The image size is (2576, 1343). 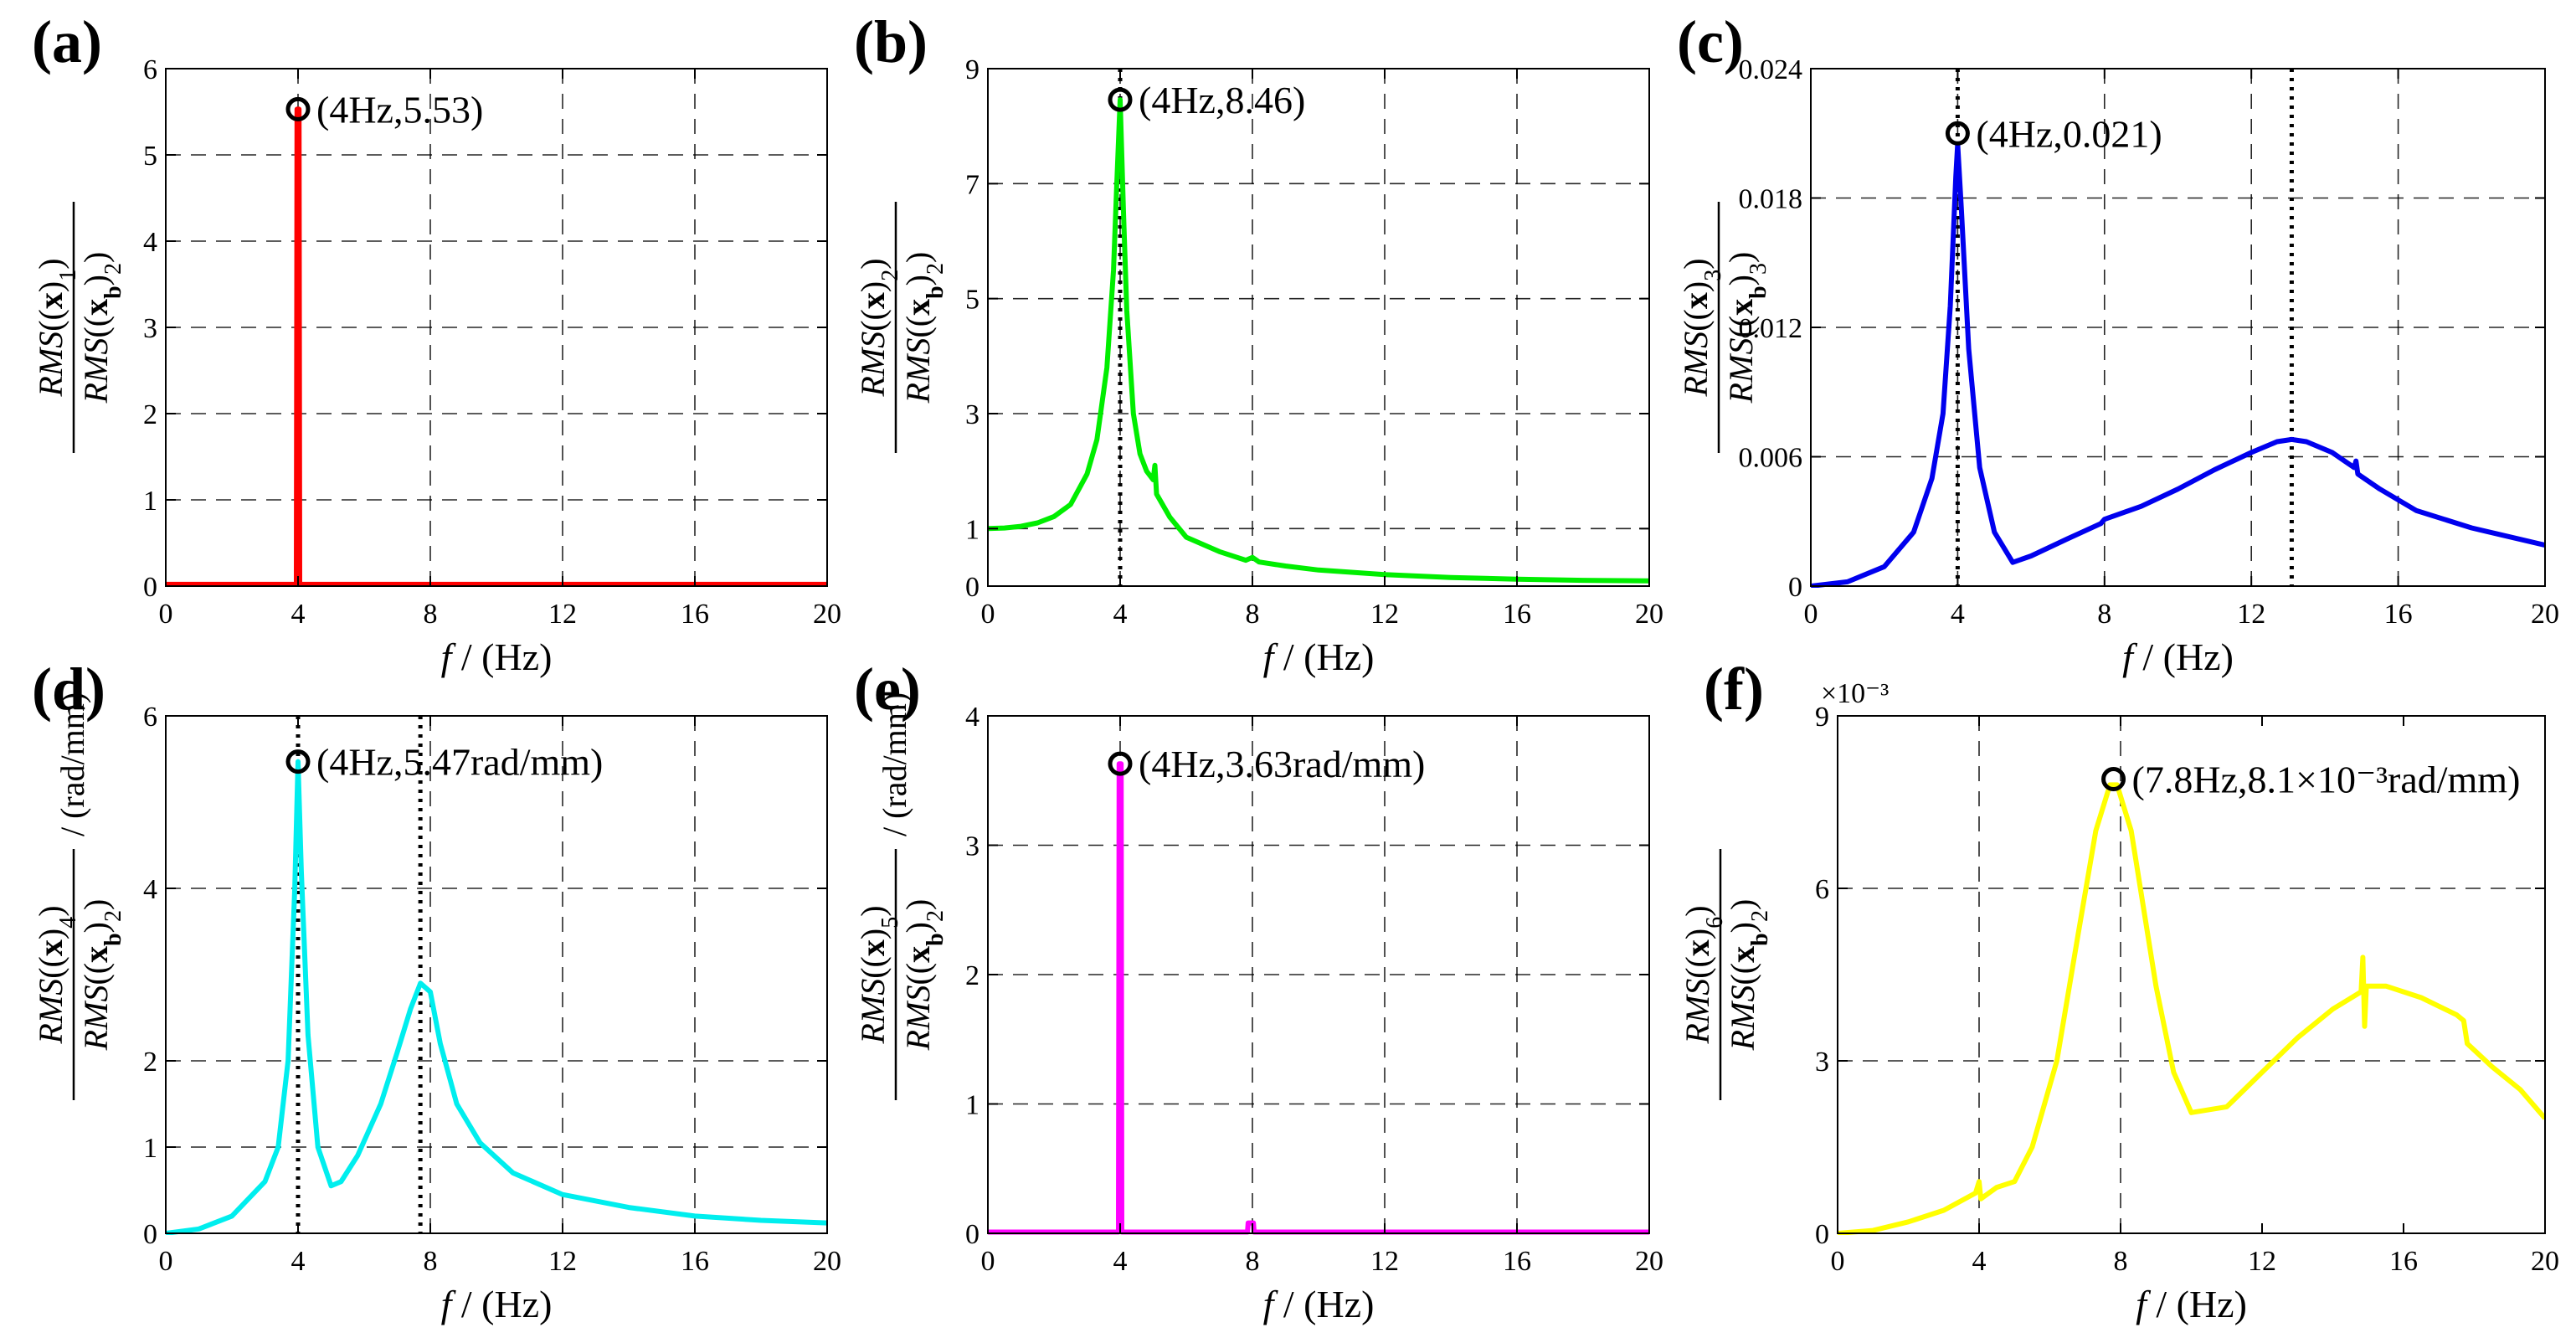 I want to click on y-label-unit: / (rad/mm), so click(x=895, y=764).